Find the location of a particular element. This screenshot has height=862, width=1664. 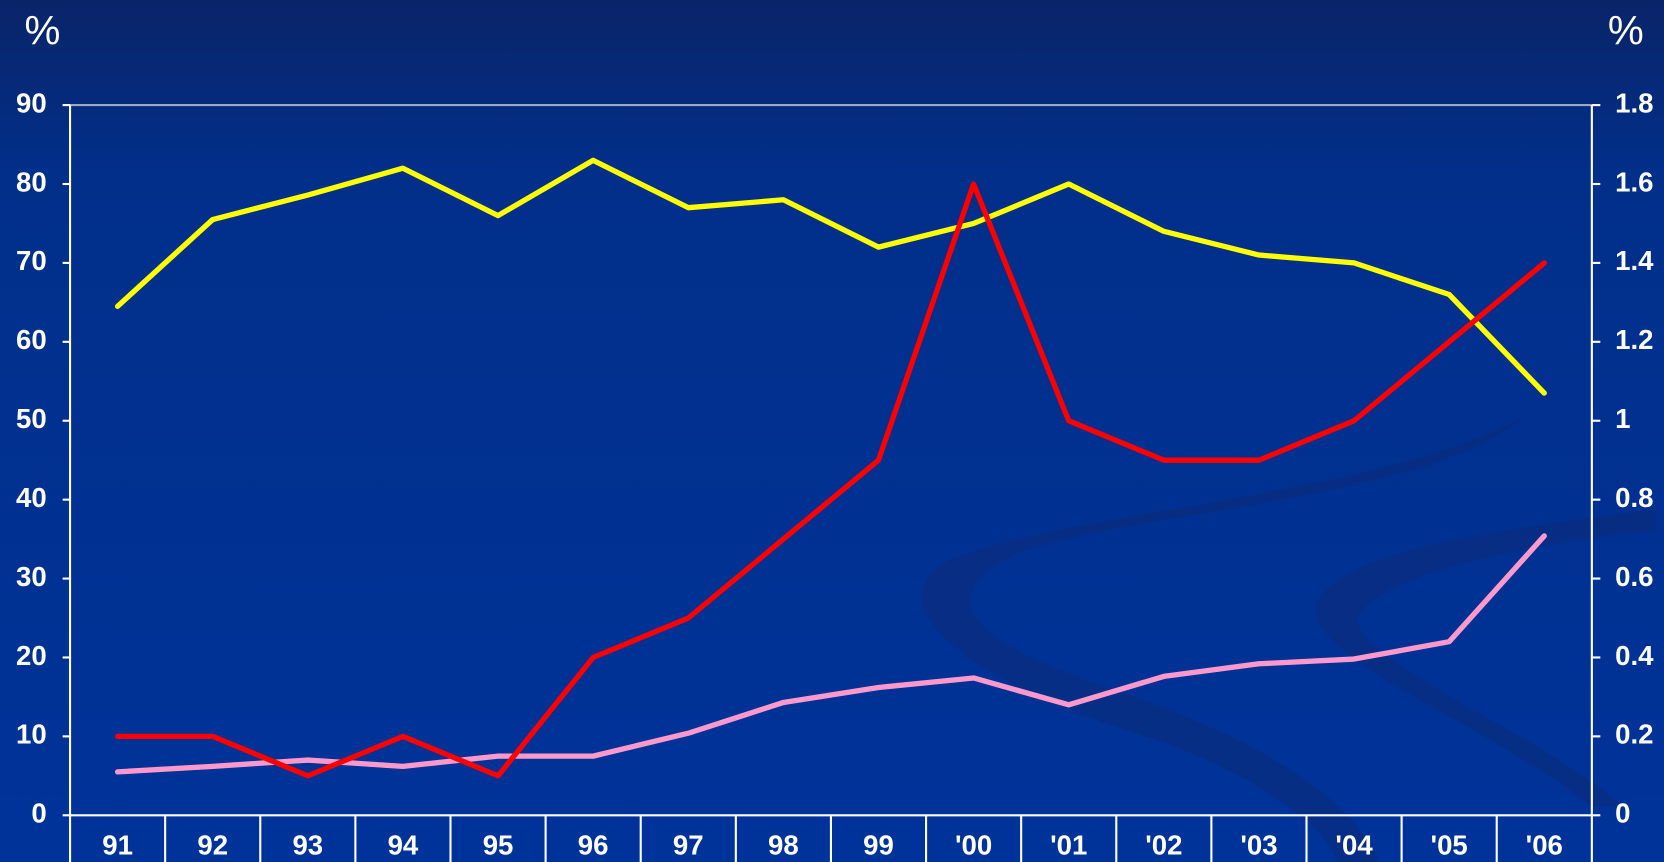

y-tick-label: 50 is located at coordinates (31, 418).